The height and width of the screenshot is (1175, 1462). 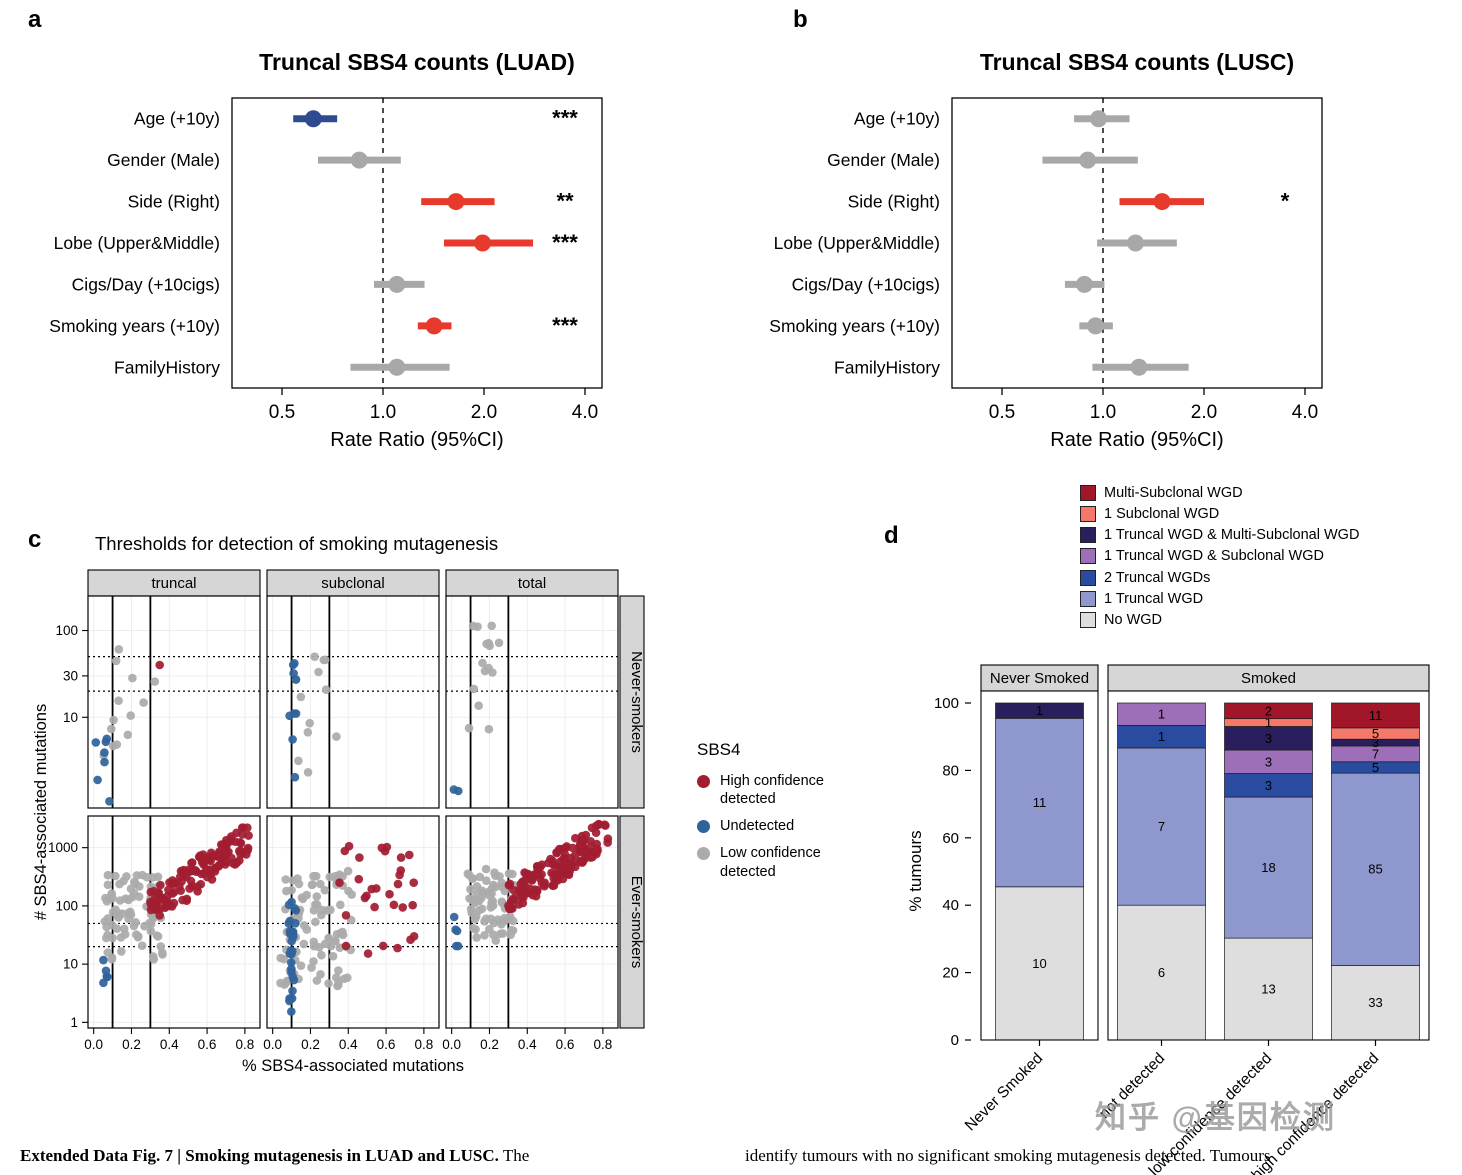 I want to click on facet-strip, so click(x=632, y=922).